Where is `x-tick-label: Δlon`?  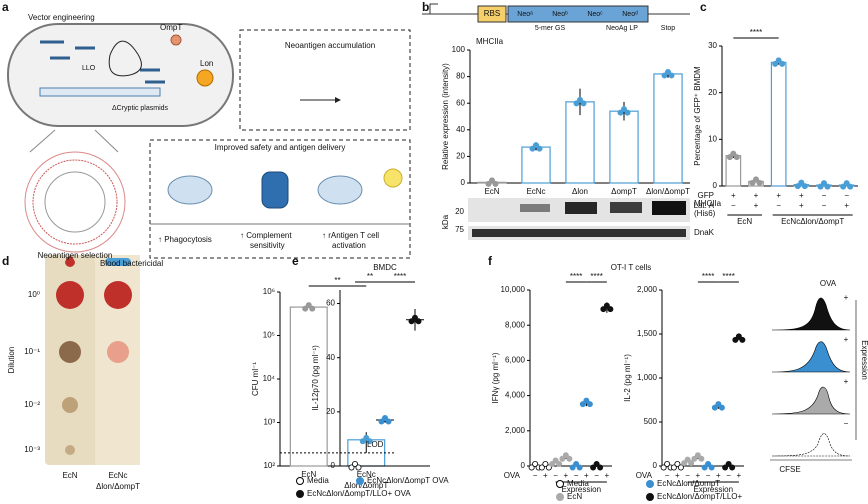 x-tick-label: Δlon is located at coordinates (580, 191).